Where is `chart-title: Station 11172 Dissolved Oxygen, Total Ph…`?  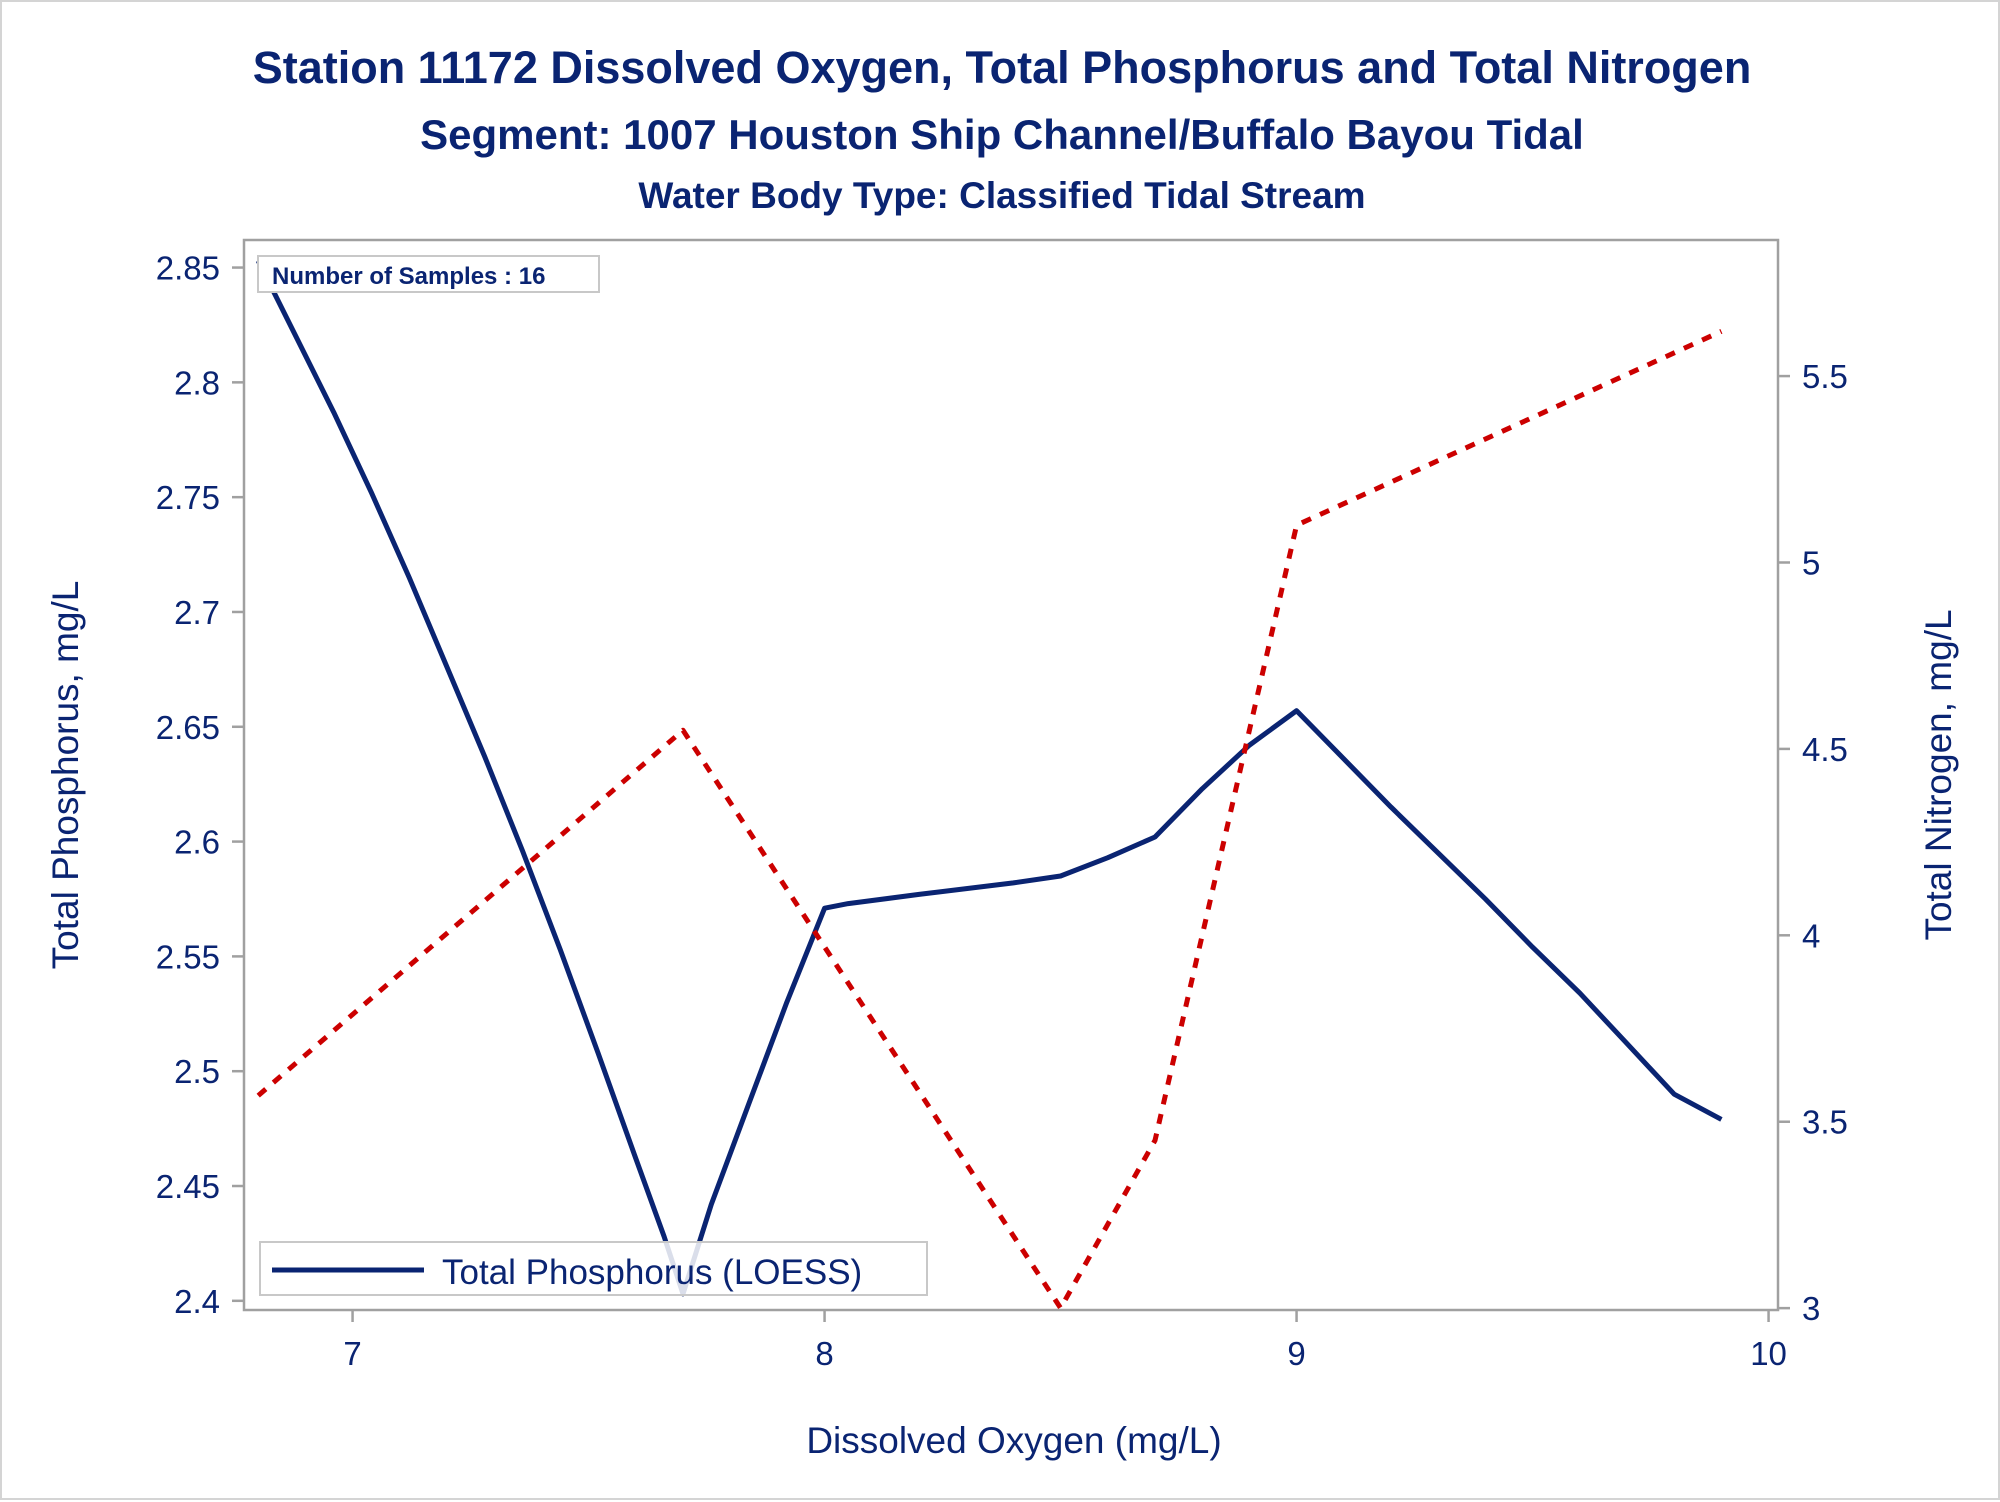
chart-title: Station 11172 Dissolved Oxygen, Total Ph… is located at coordinates (1002, 67).